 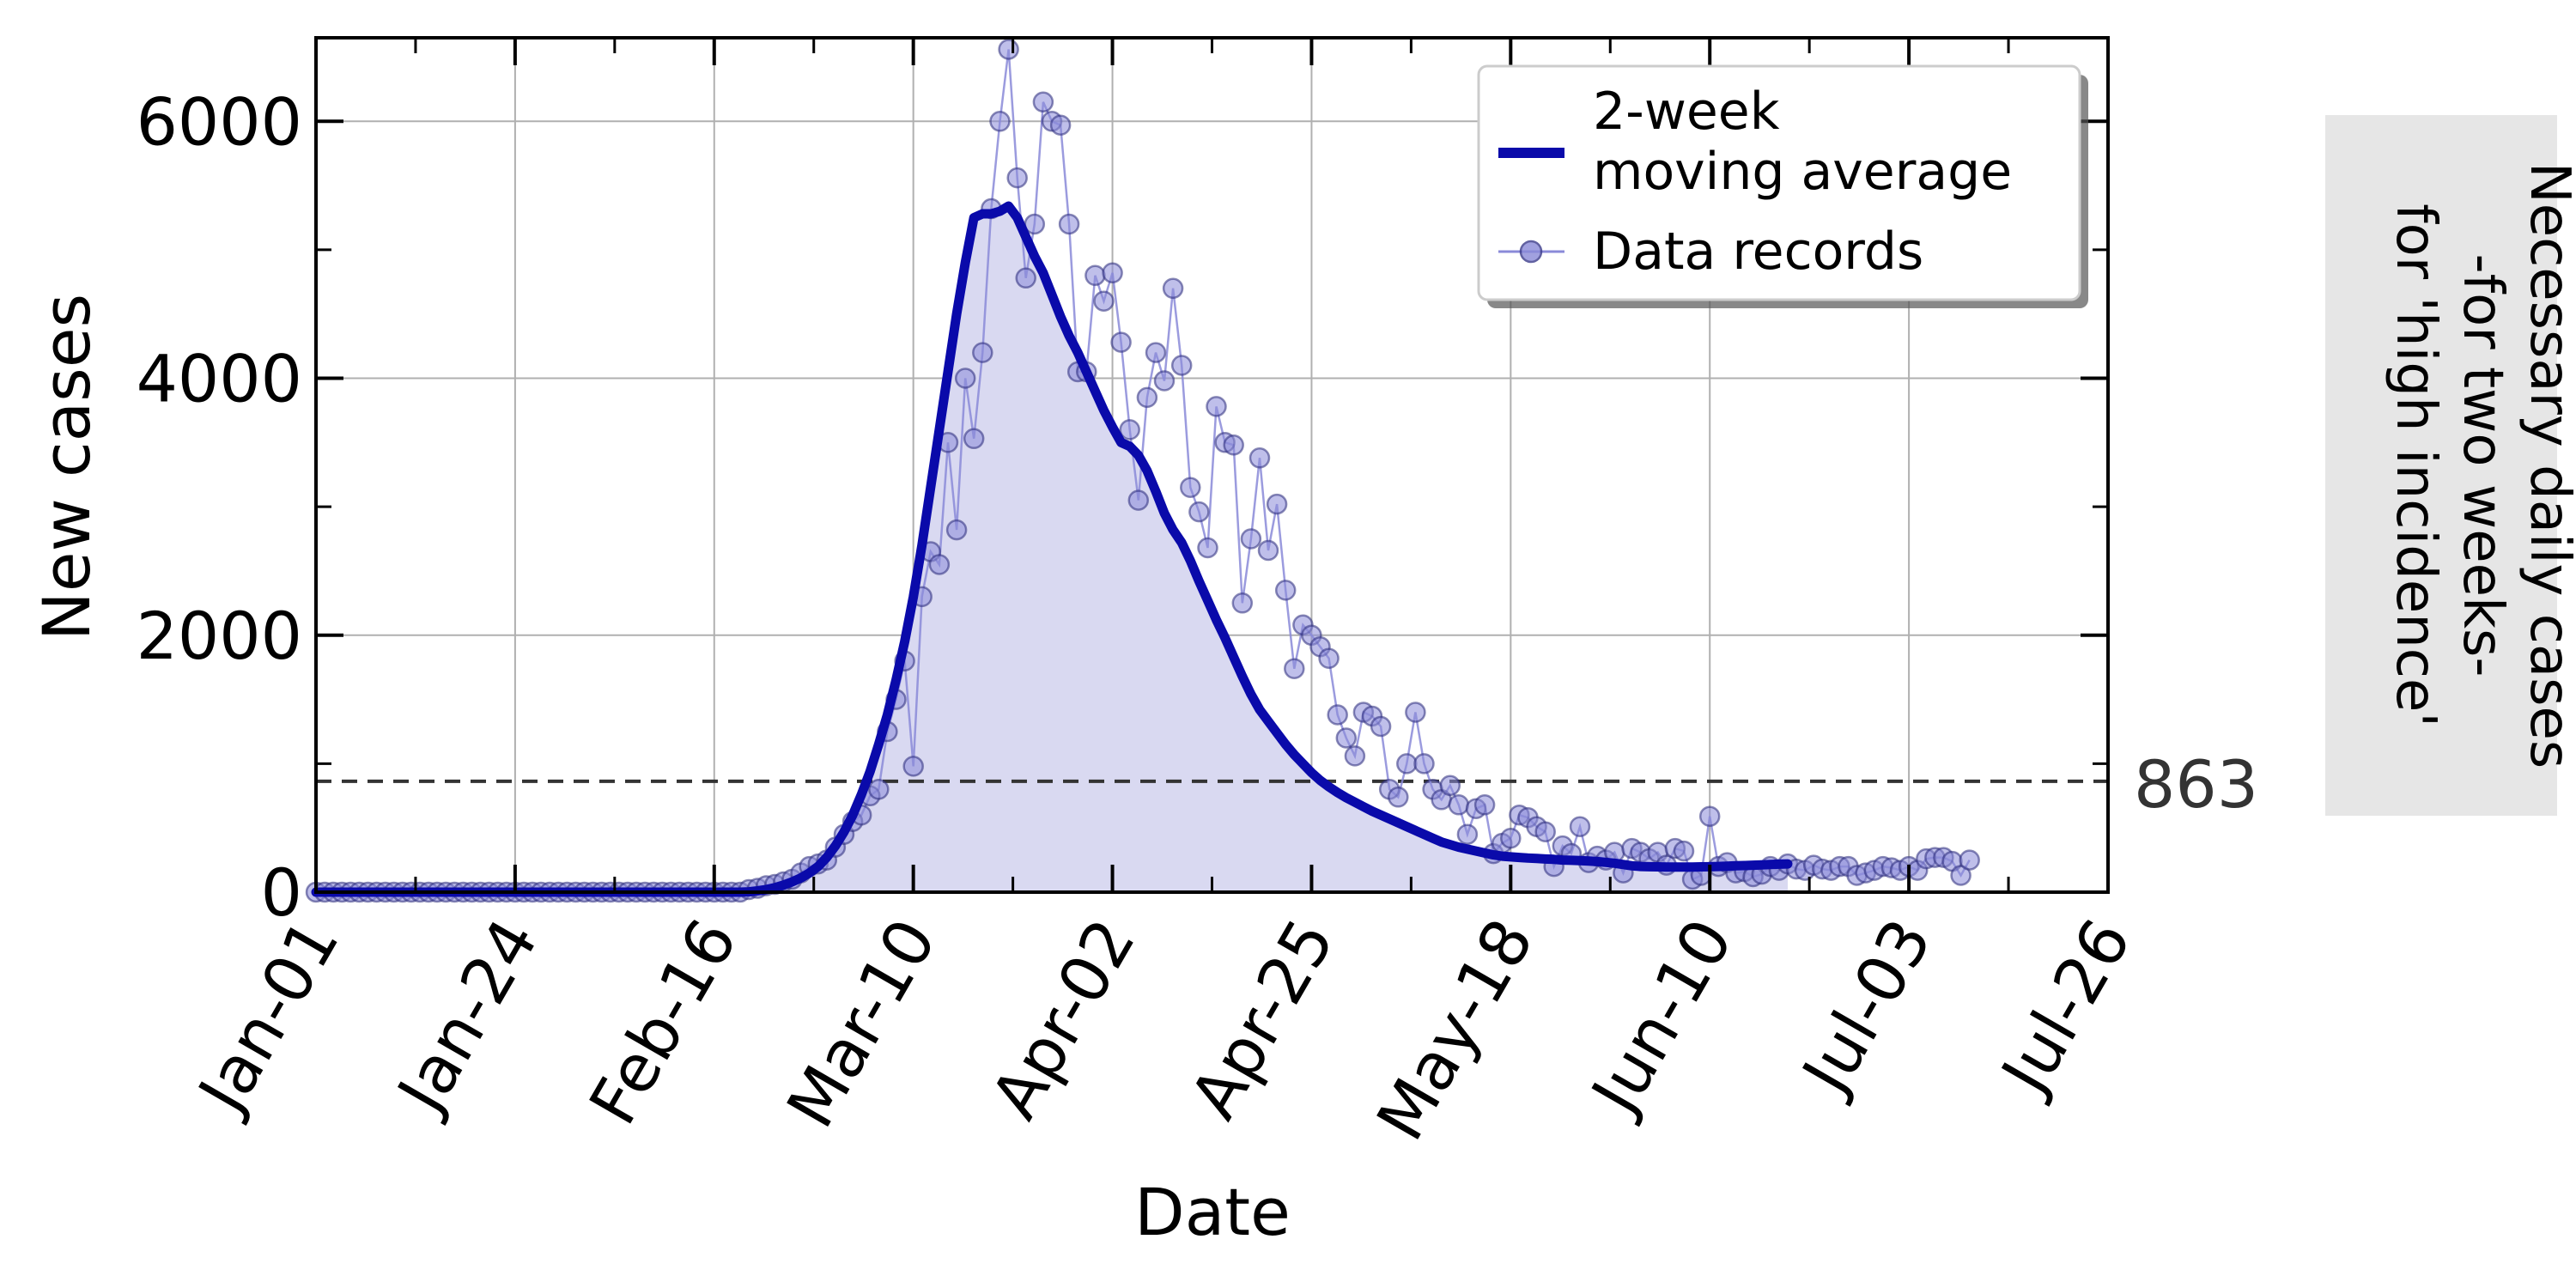 What do you see at coordinates (1758, 252) in the screenshot?
I see `legend-data-records-label: Data records` at bounding box center [1758, 252].